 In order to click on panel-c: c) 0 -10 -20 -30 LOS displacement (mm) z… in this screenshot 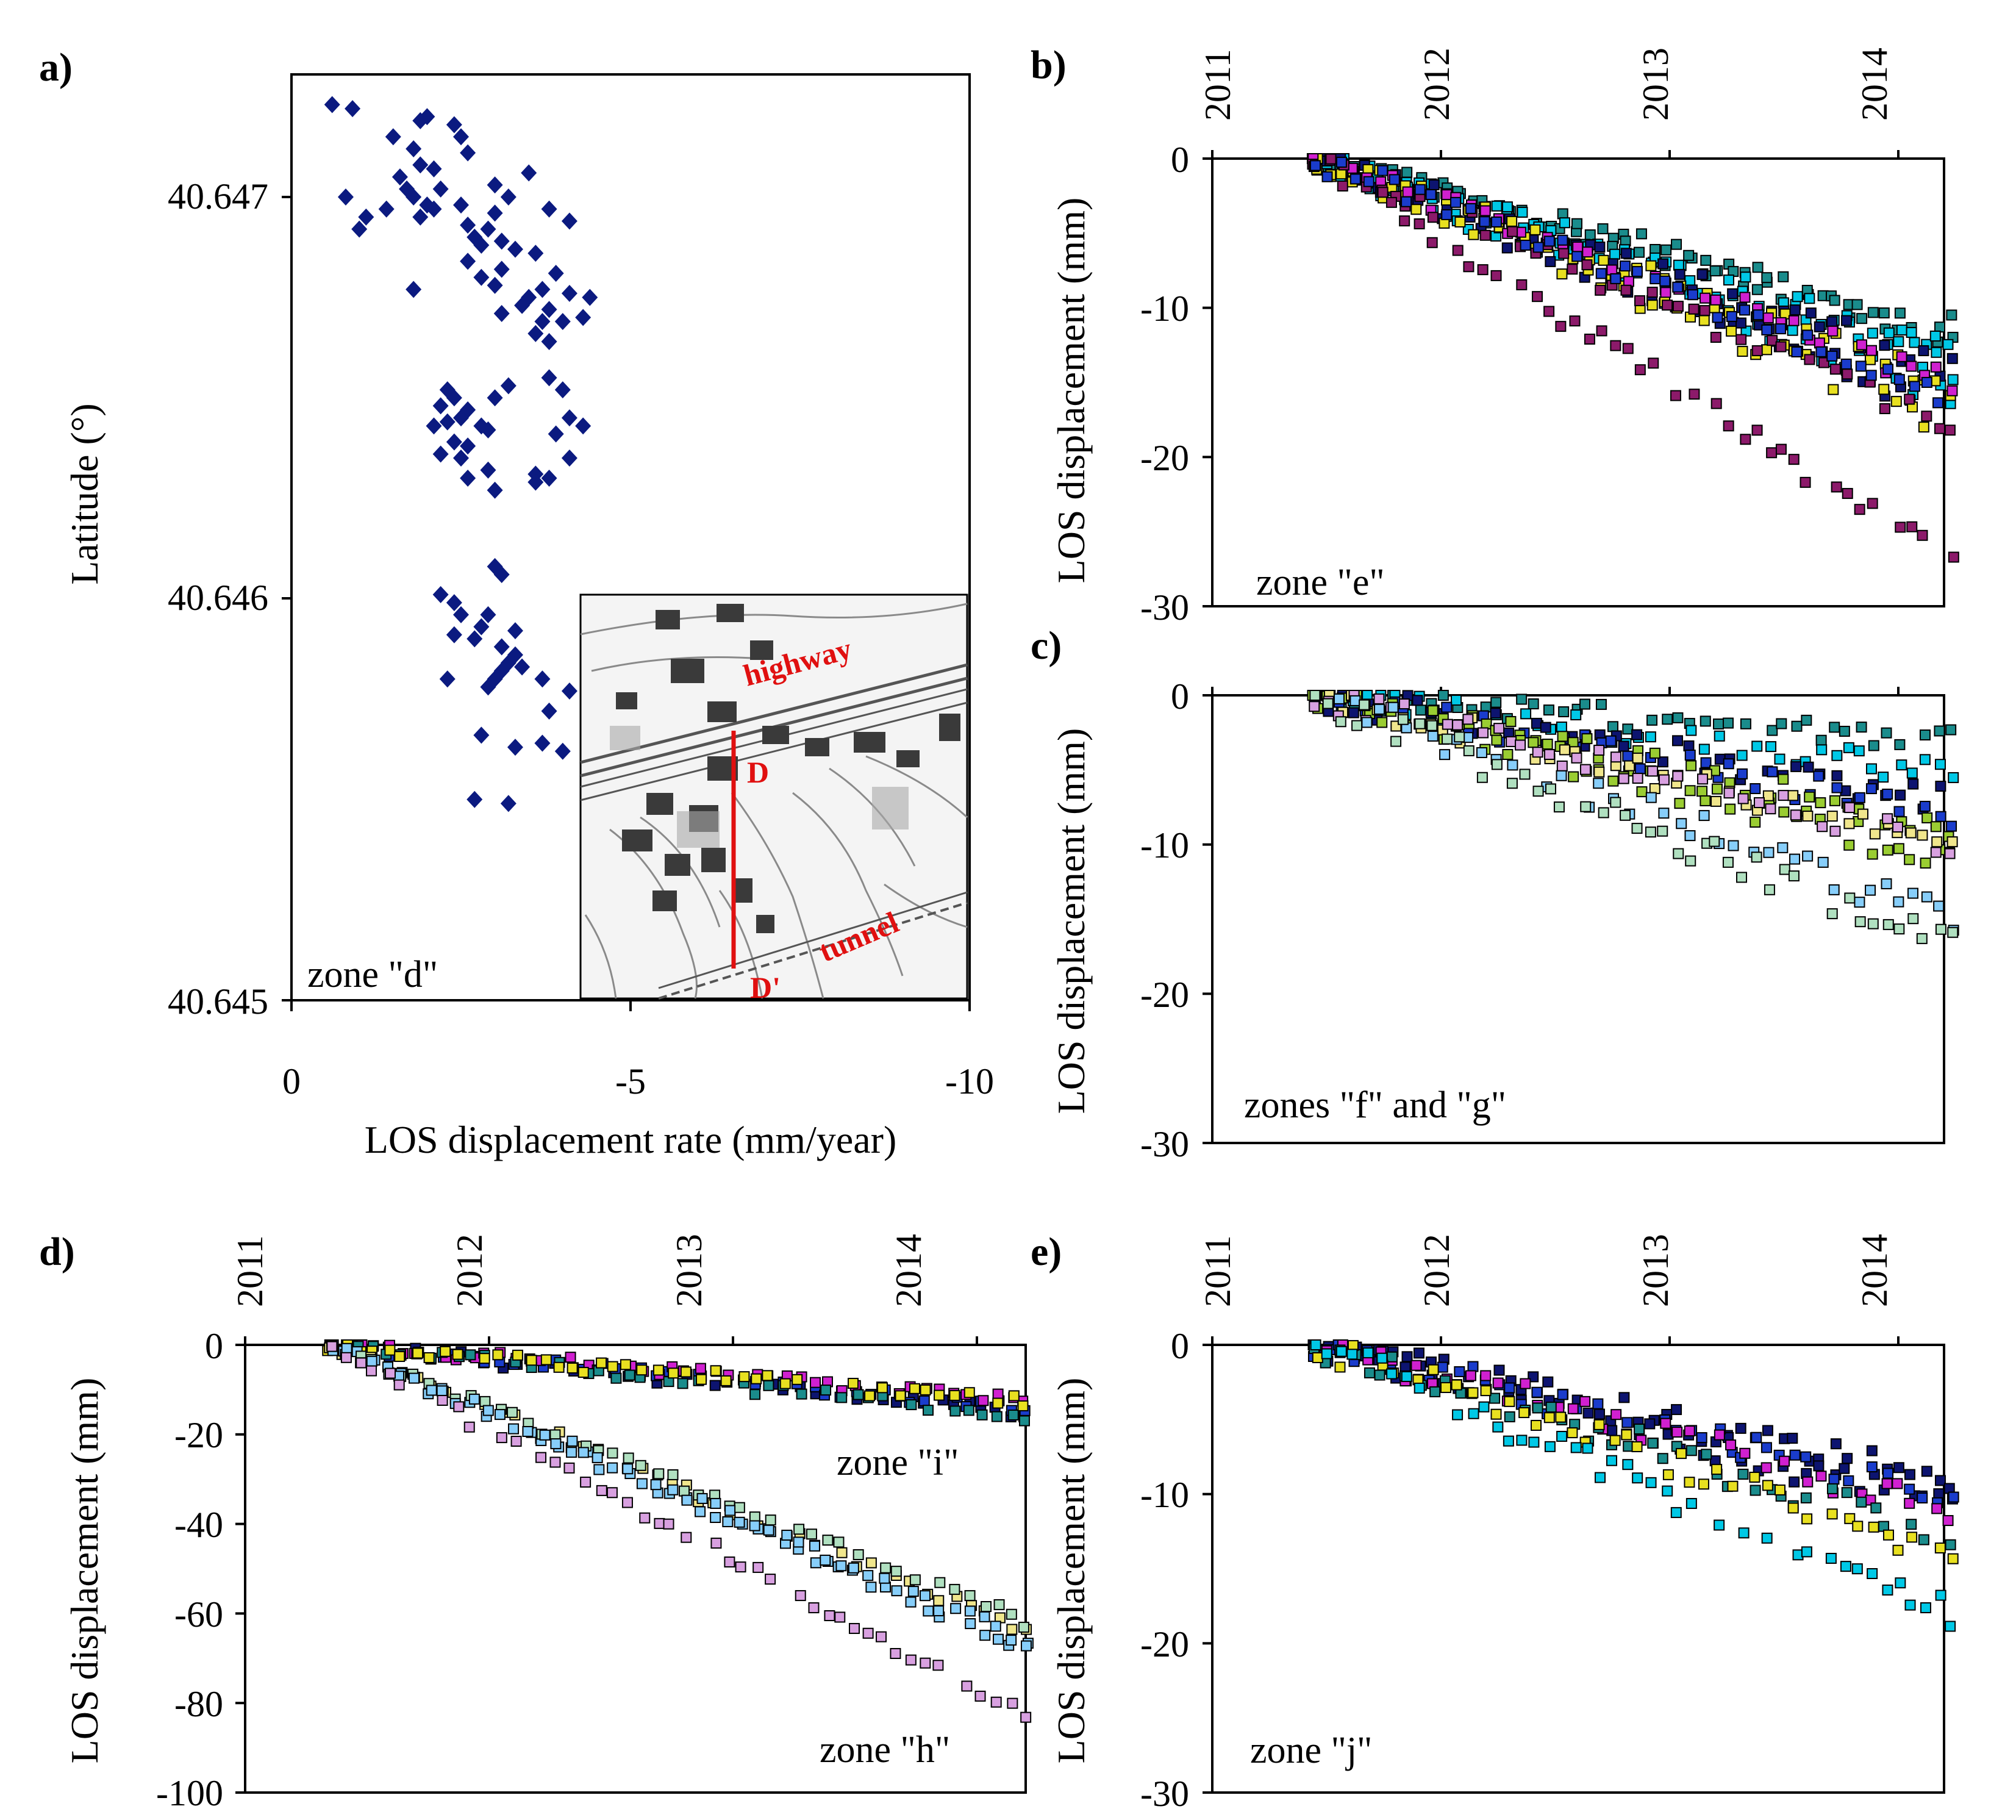, I will do `click(1495, 893)`.